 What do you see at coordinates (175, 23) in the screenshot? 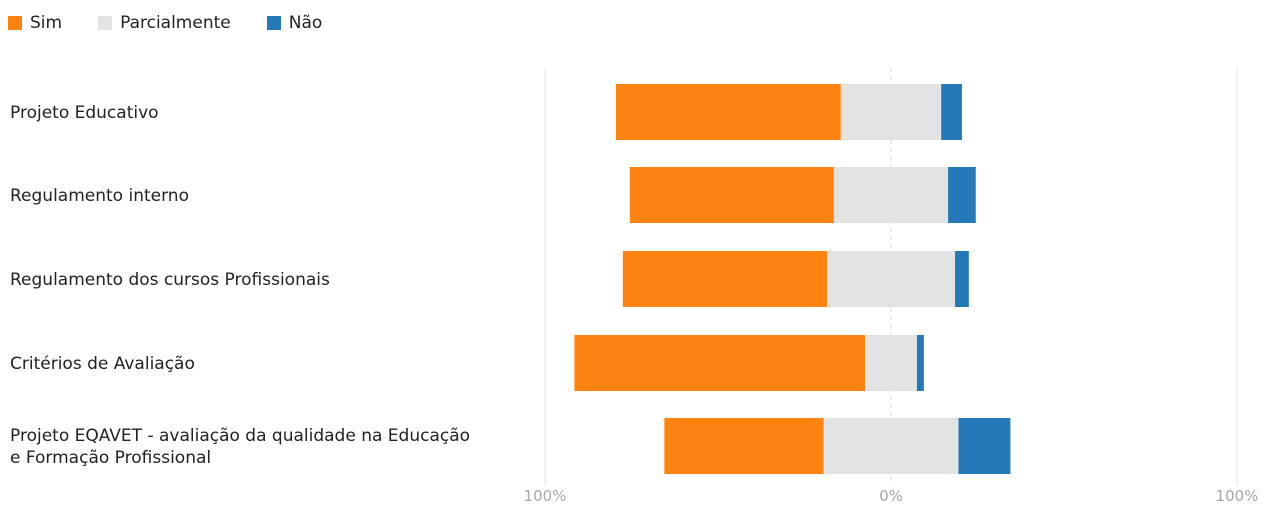
I see `legend-label-parcialmente: Parcialmente` at bounding box center [175, 23].